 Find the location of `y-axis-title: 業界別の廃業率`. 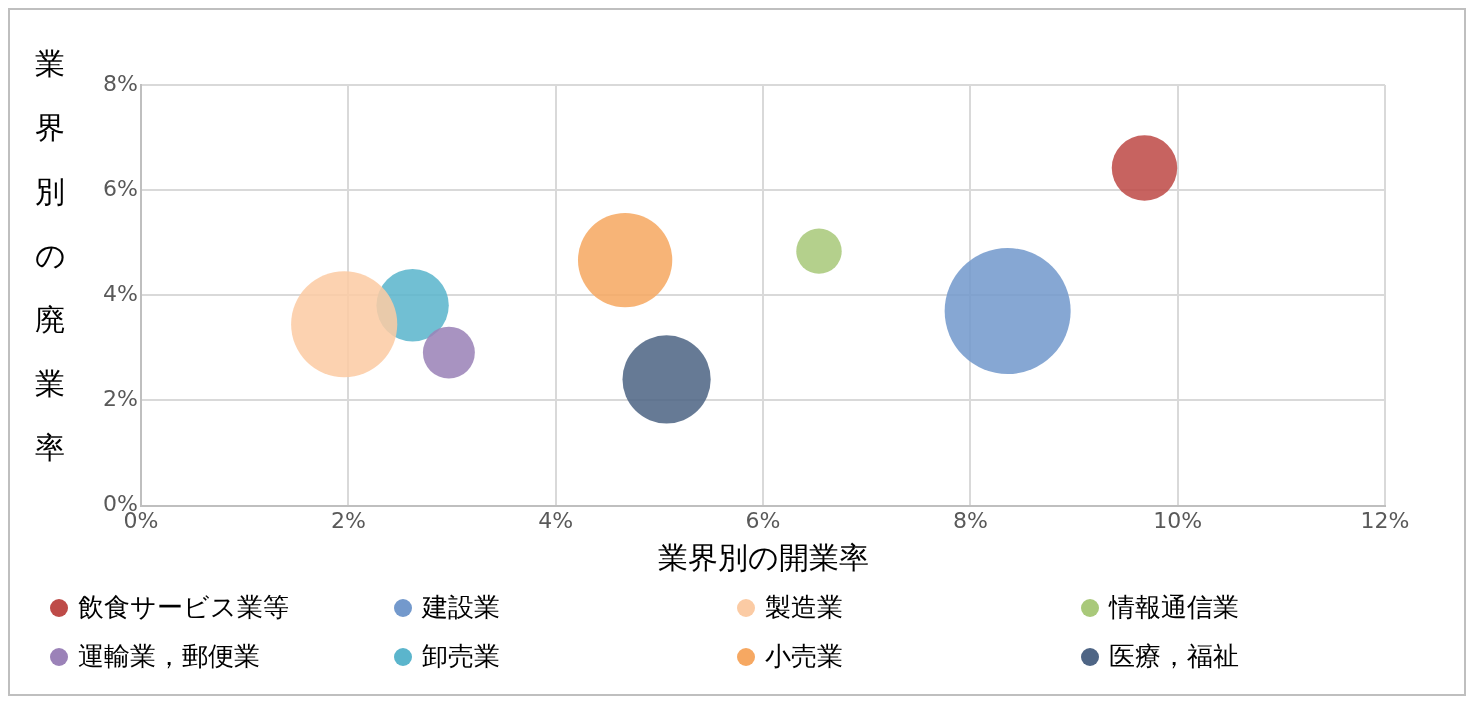

y-axis-title: 業界別の廃業率 is located at coordinates (50, 256).